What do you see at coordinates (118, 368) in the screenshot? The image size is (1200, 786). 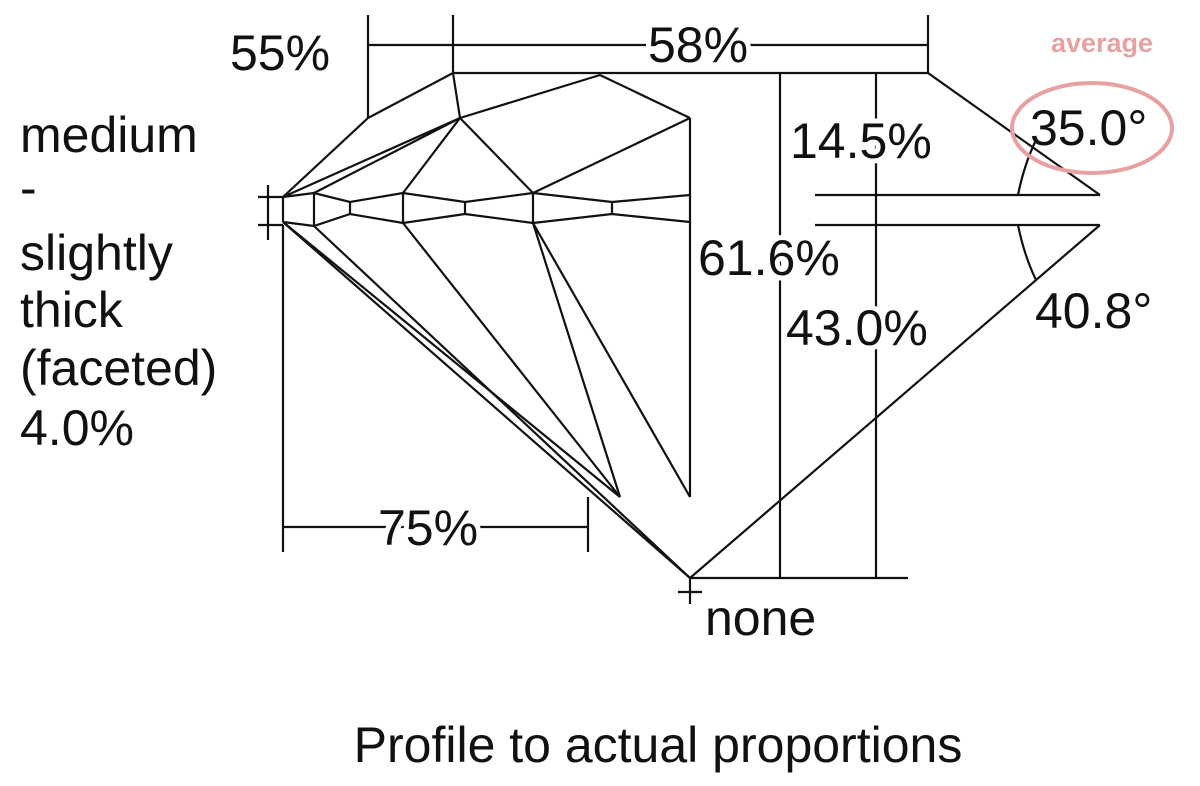 I see `girdle-line-text: (faceted)` at bounding box center [118, 368].